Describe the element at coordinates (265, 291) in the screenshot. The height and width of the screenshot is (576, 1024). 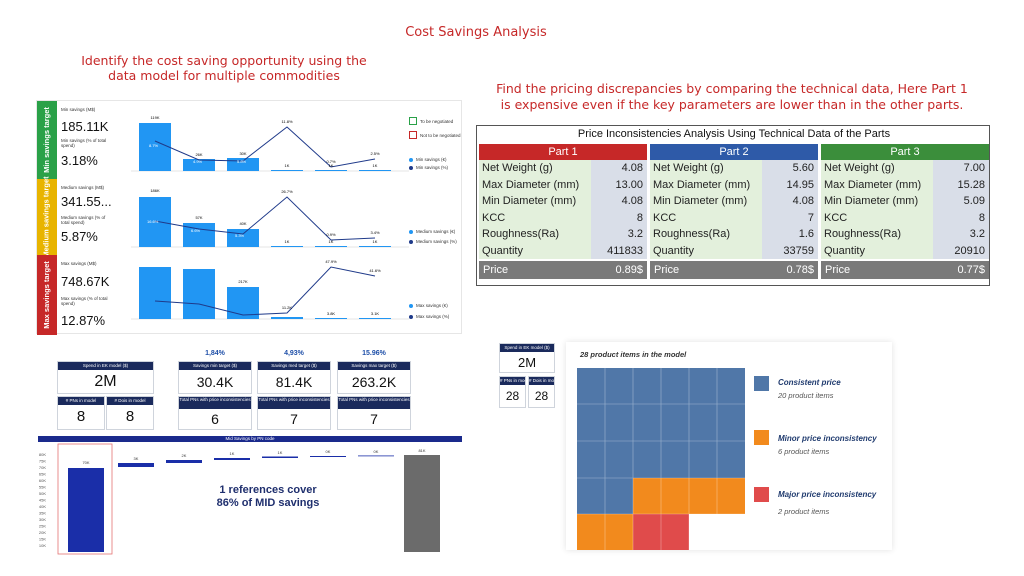
I see `max-line` at that location.